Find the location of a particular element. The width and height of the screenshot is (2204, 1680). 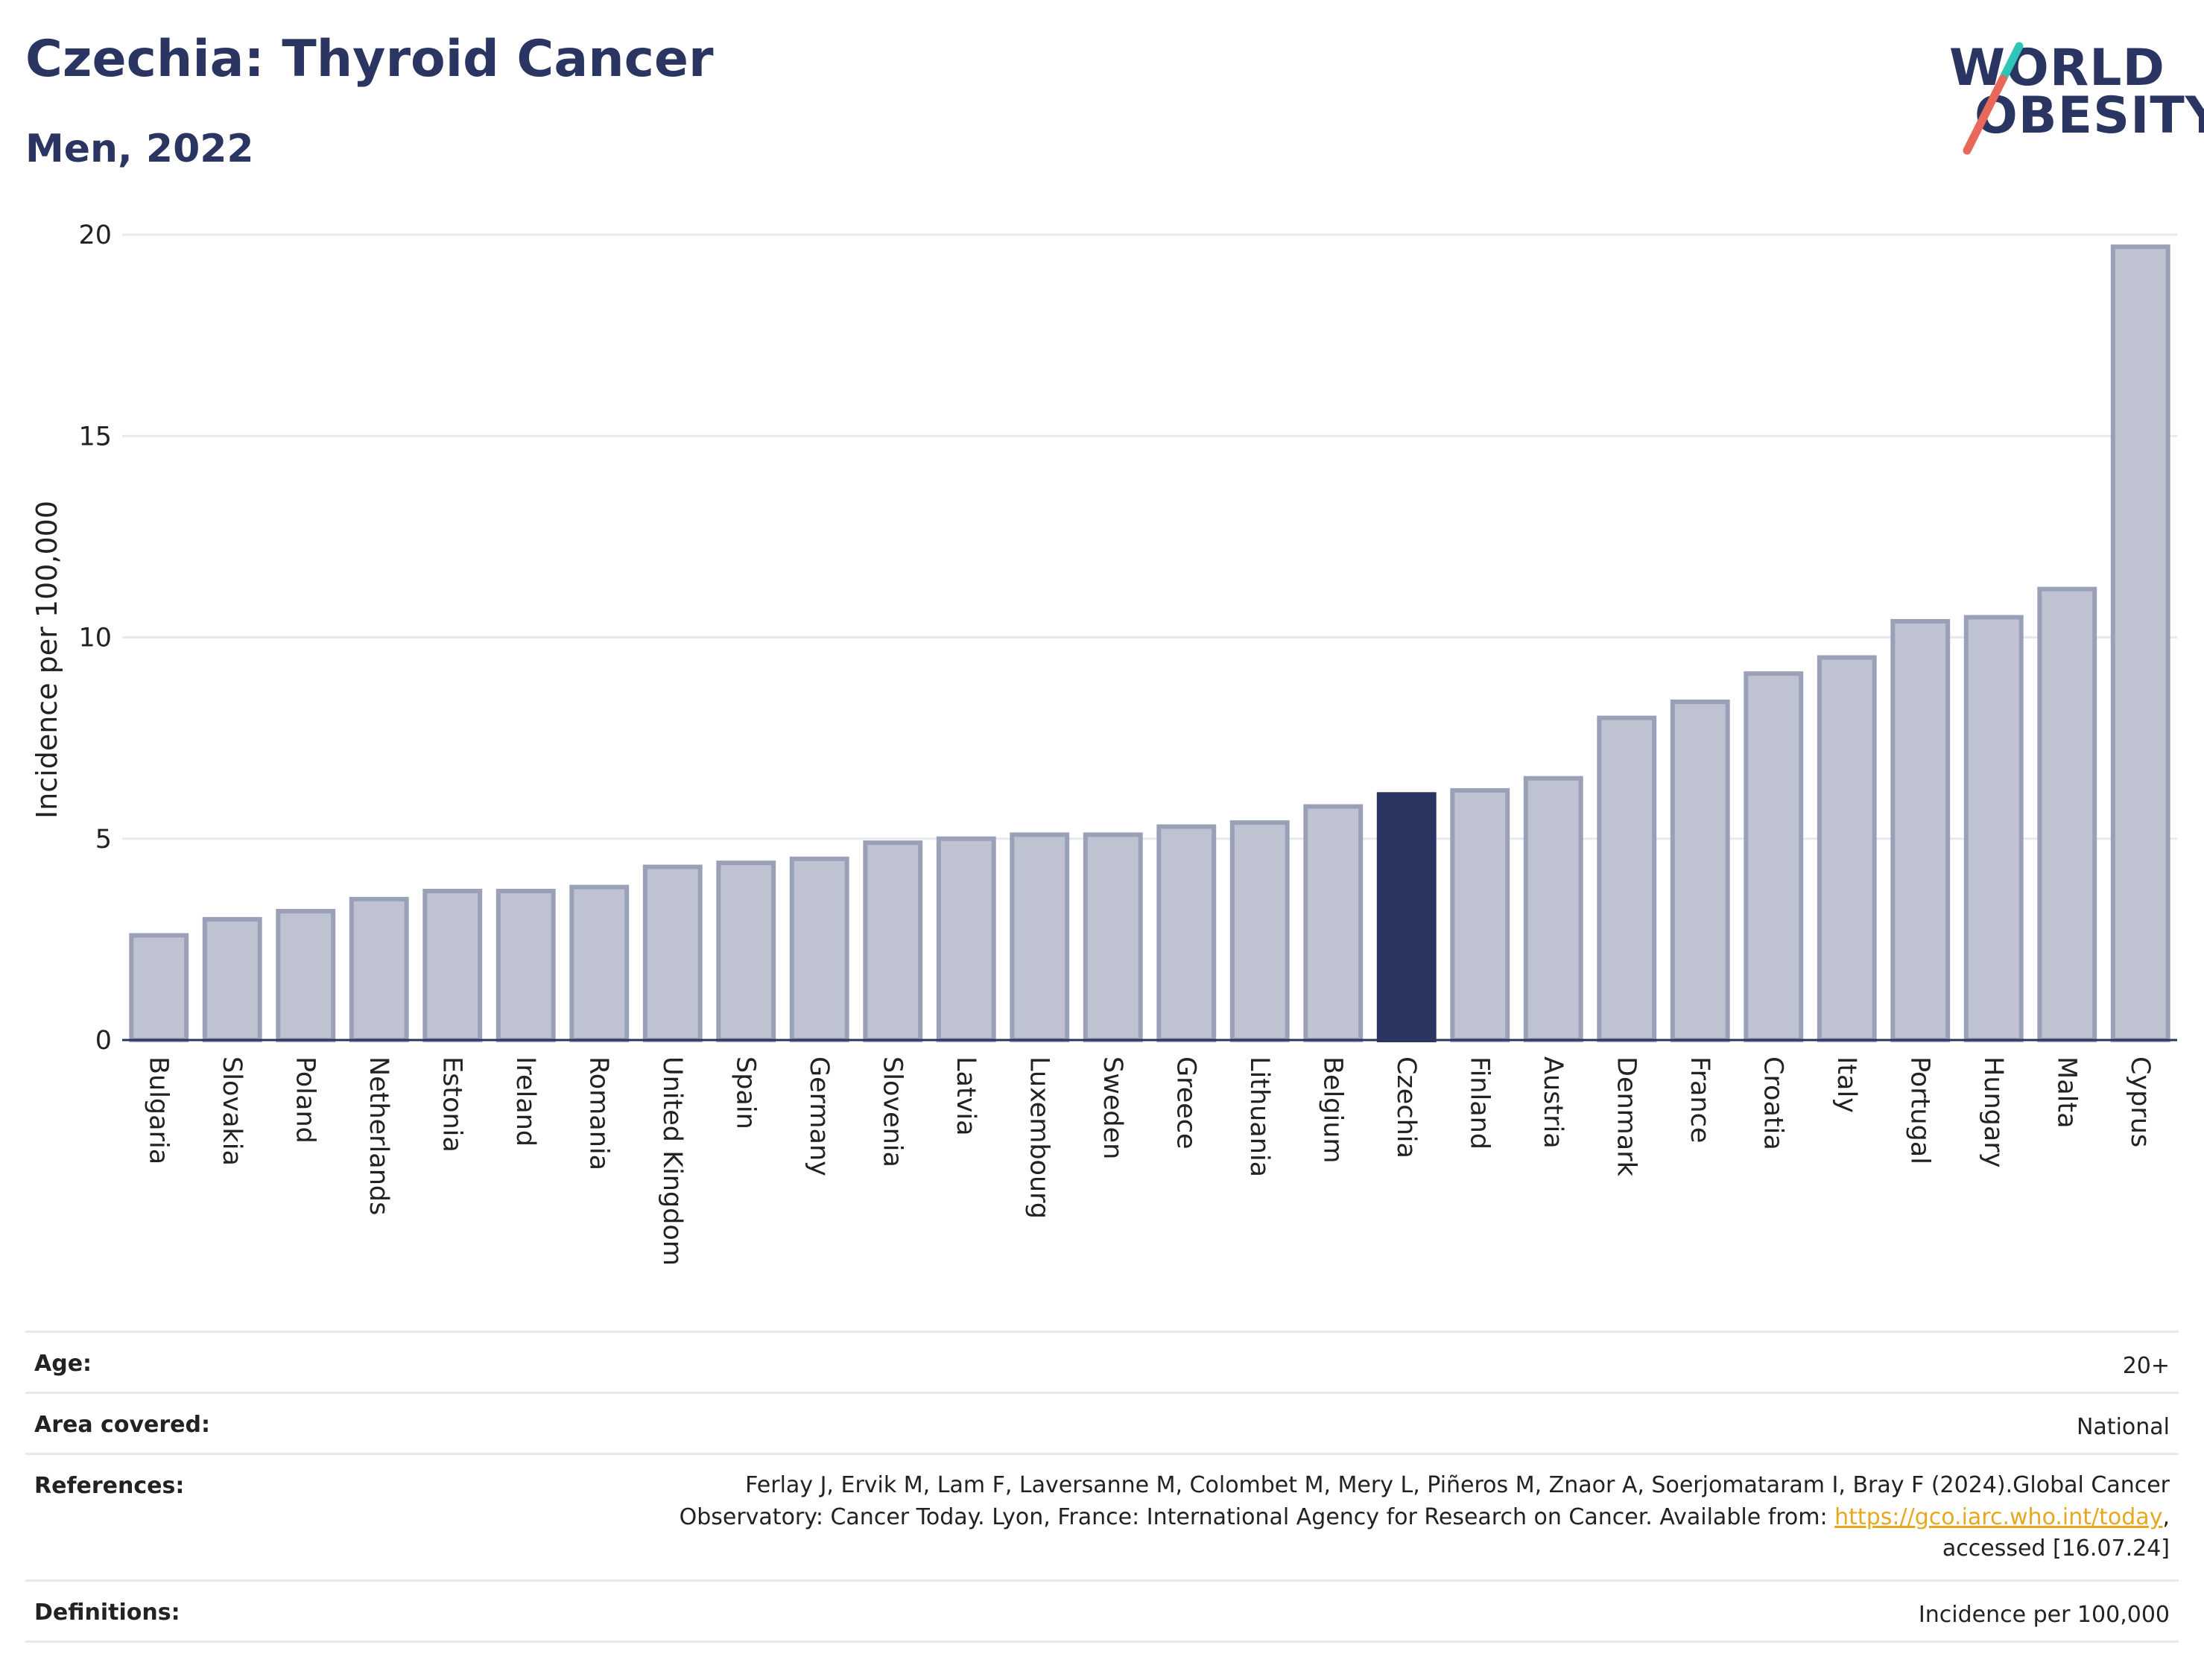

meta-row-area: Area covered: National is located at coordinates (1102, 1423).